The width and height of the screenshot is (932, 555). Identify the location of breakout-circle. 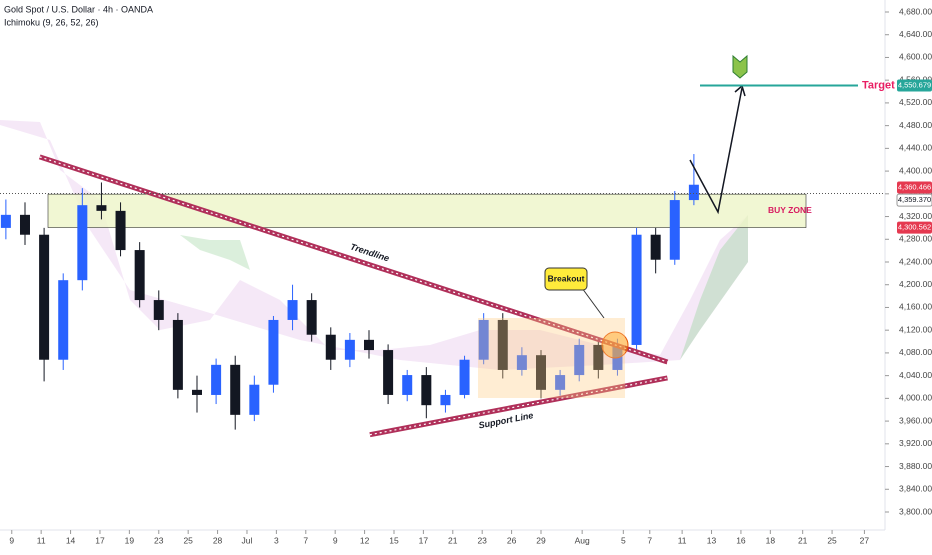
(615, 345).